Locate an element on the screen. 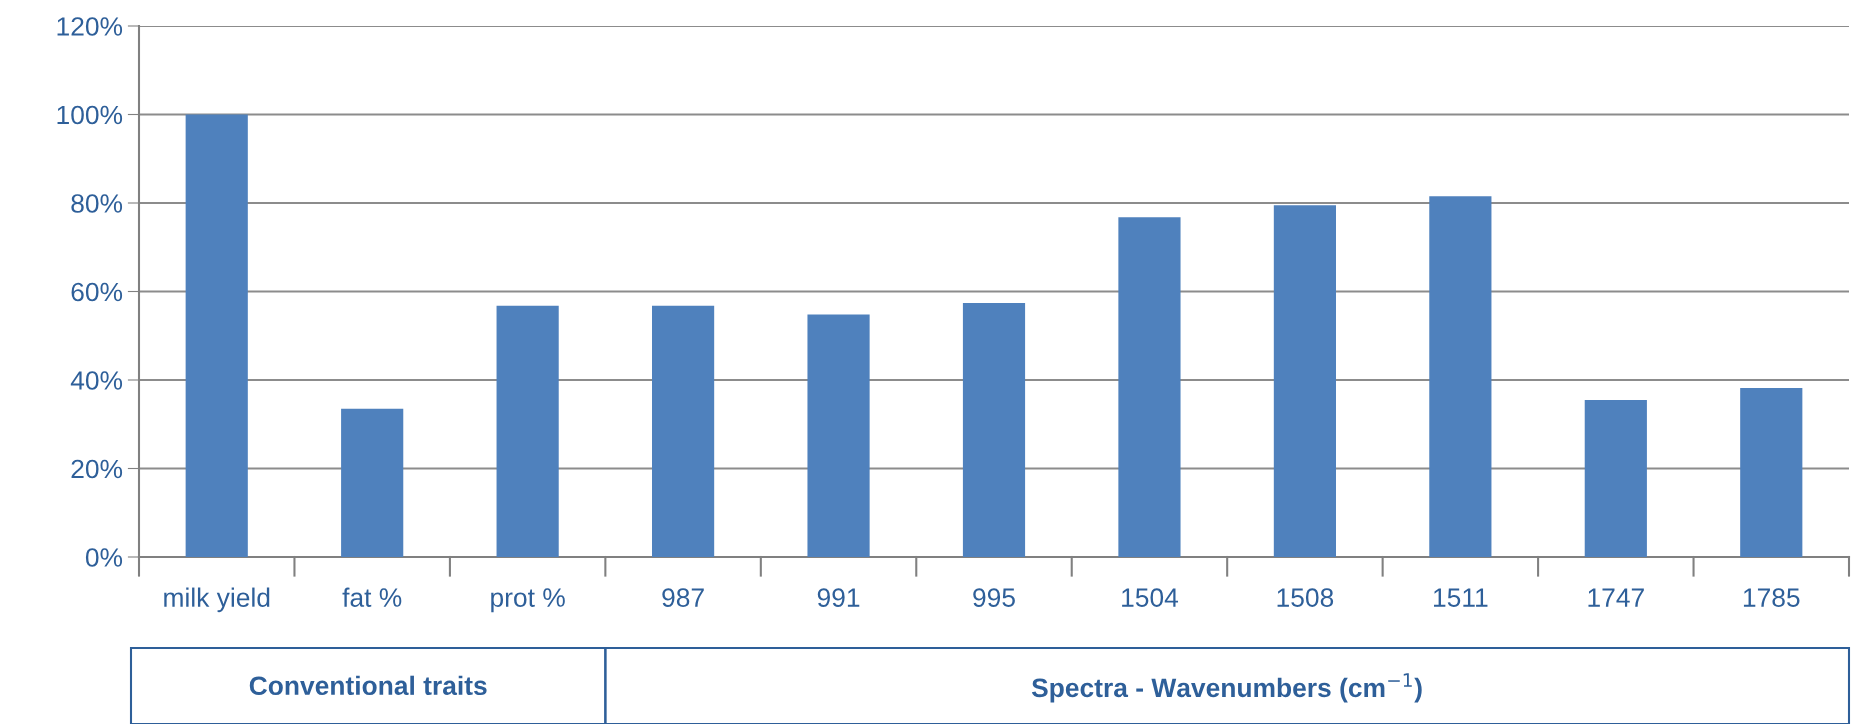 The height and width of the screenshot is (724, 1853). y-tick-label: 60% is located at coordinates (97, 292).